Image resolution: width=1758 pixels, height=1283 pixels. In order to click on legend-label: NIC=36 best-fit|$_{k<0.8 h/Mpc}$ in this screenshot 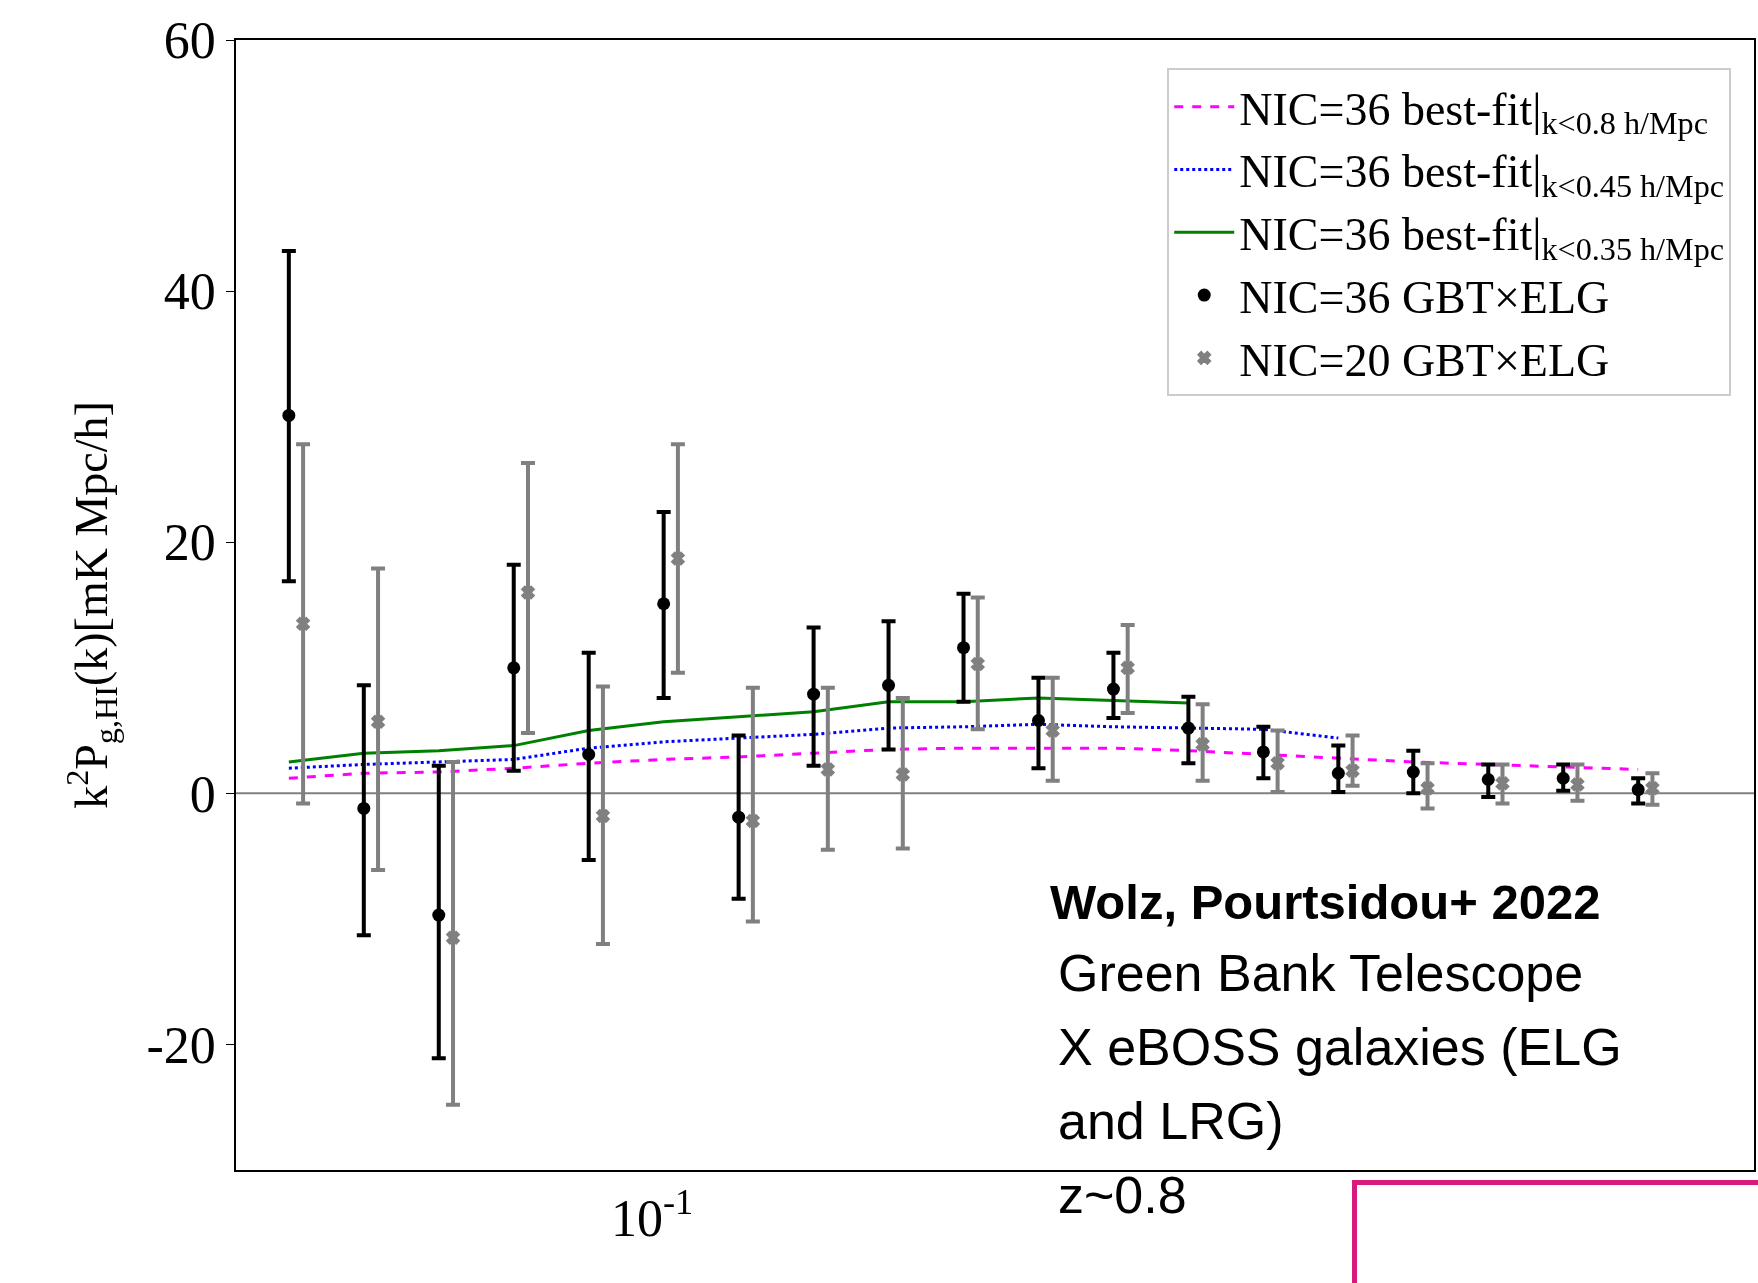, I will do `click(1473, 112)`.